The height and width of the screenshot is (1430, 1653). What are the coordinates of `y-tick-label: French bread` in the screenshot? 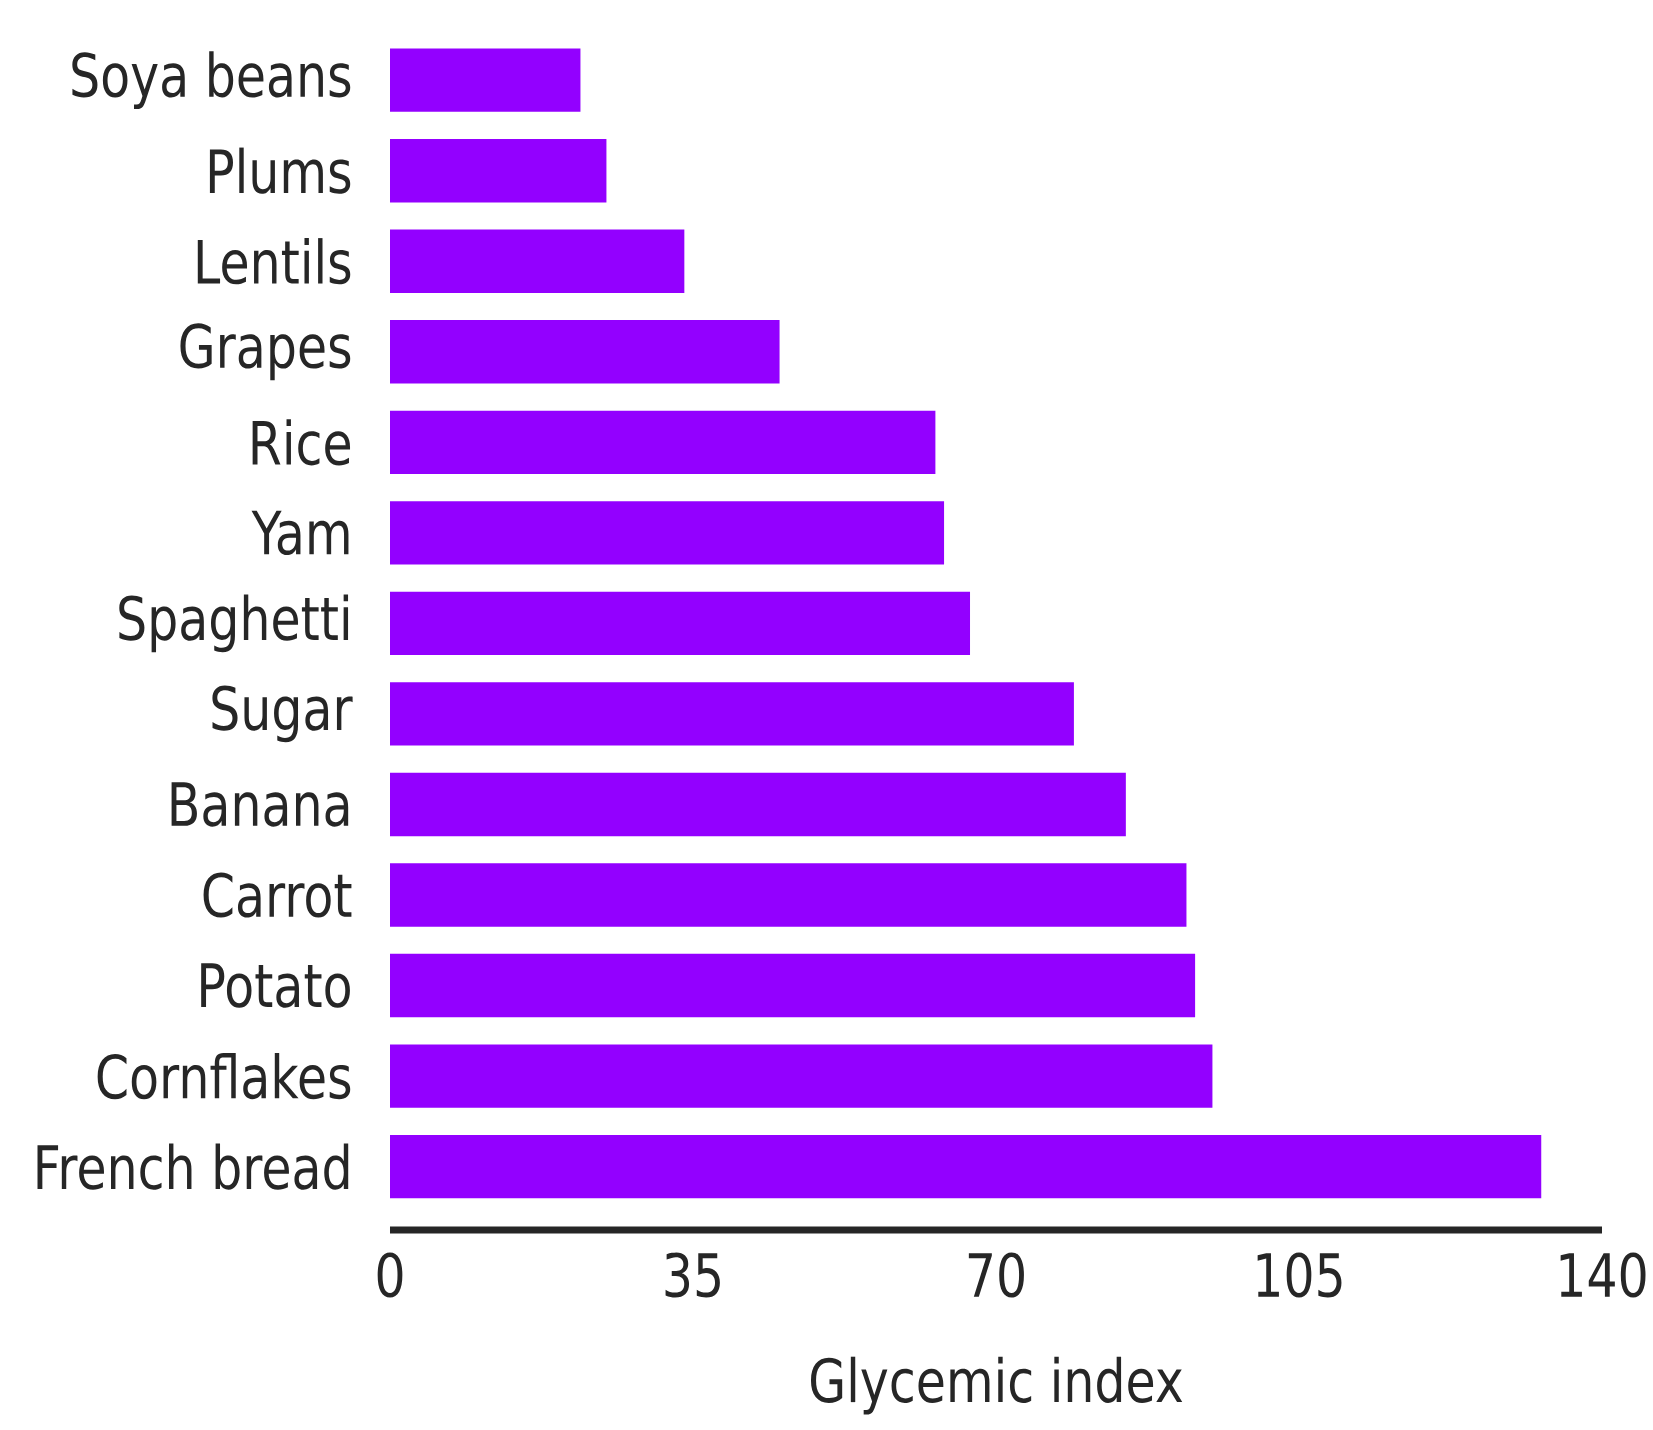 It's located at (193, 1166).